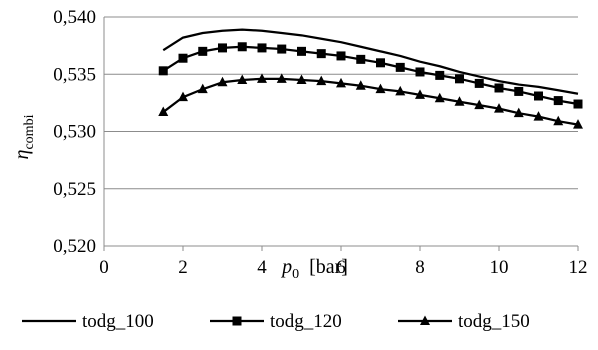 The image size is (598, 350). What do you see at coordinates (118, 321) in the screenshot?
I see `legend-label: todg_100` at bounding box center [118, 321].